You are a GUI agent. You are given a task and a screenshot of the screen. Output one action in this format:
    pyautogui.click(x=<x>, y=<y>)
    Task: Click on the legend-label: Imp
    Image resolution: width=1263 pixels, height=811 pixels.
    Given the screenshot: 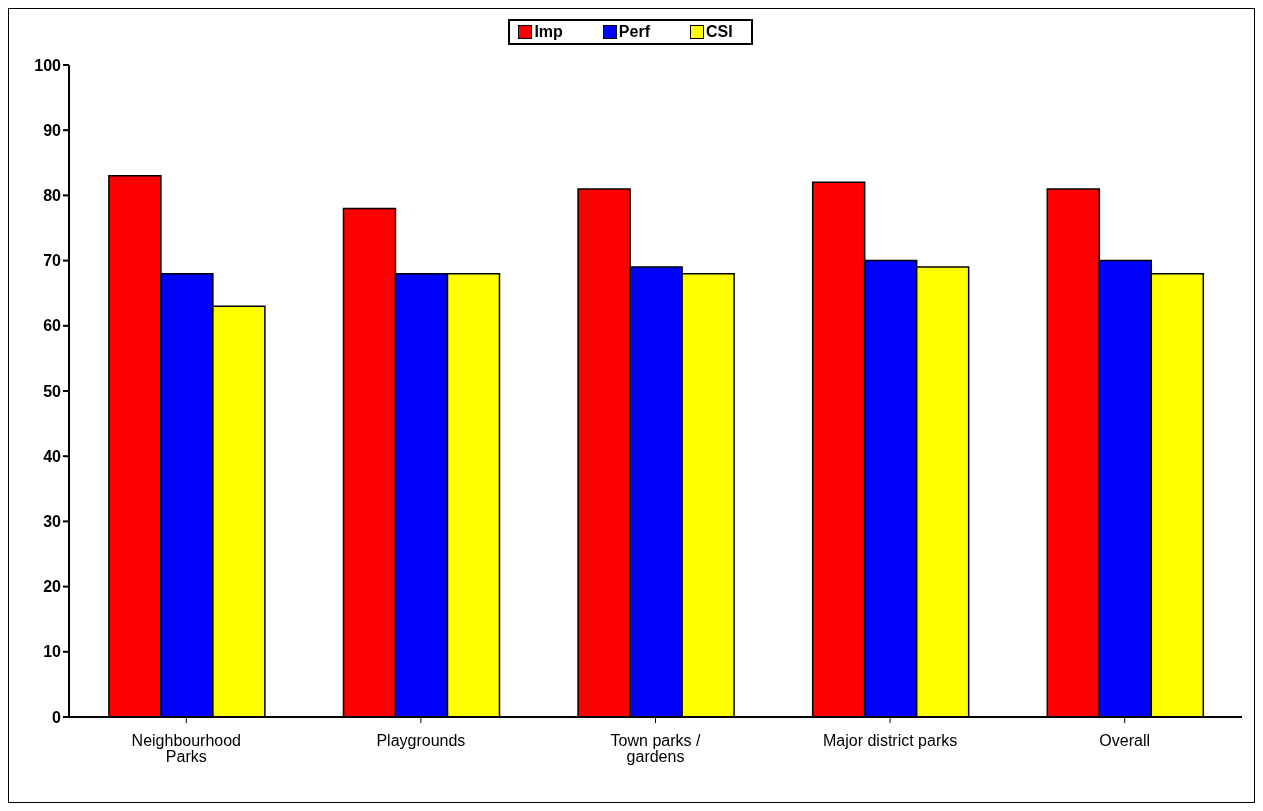 What is the action you would take?
    pyautogui.click(x=548, y=32)
    